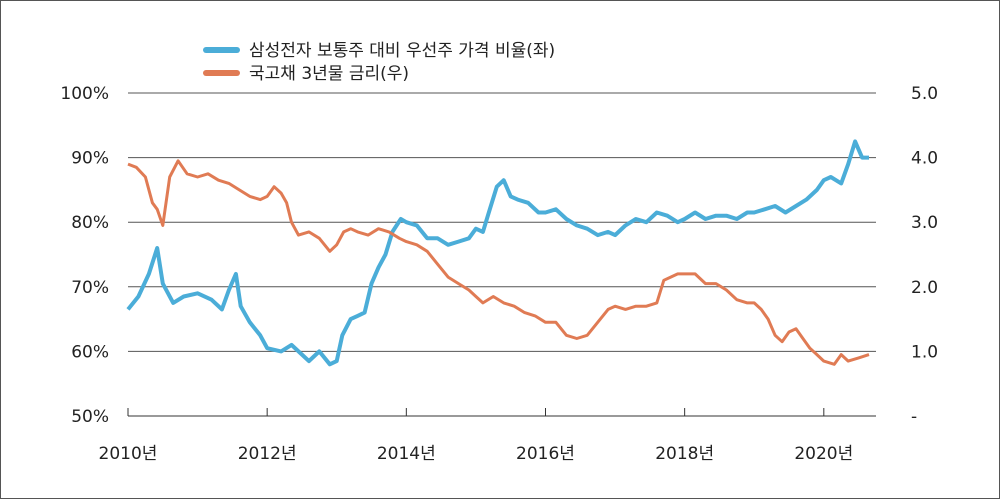  What do you see at coordinates (128, 454) in the screenshot?
I see `x-tick-label: 2010년` at bounding box center [128, 454].